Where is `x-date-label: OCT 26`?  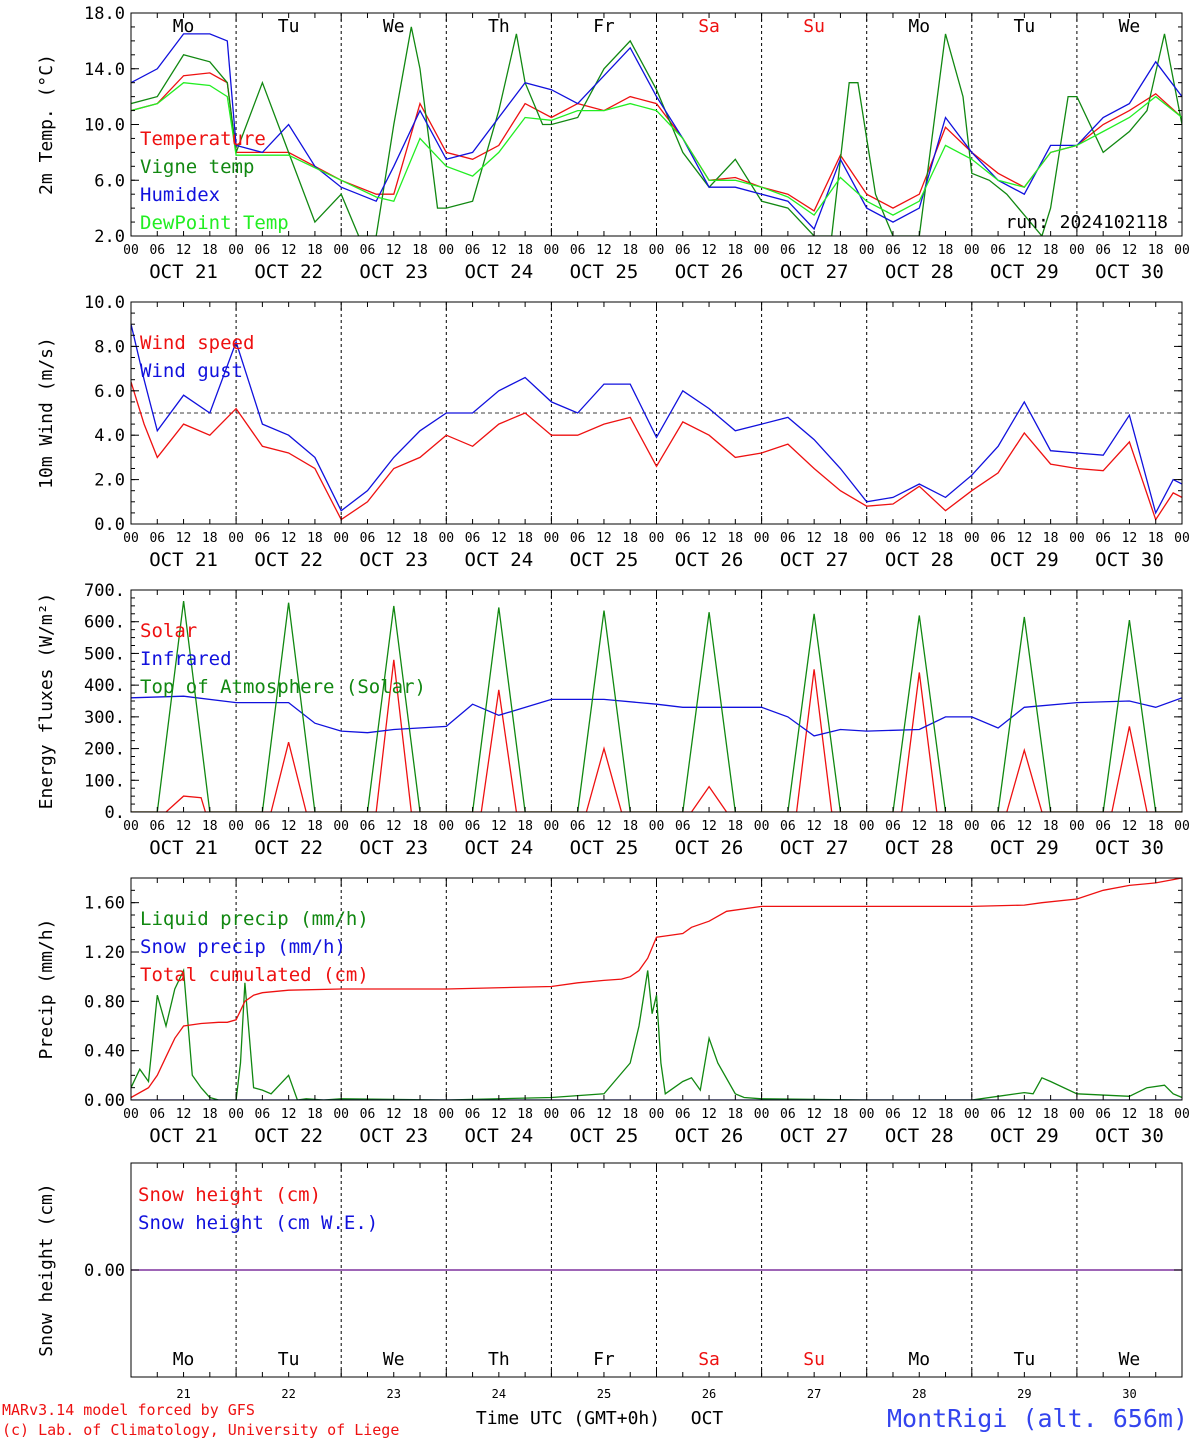
x-date-label: OCT 26 is located at coordinates (709, 1136).